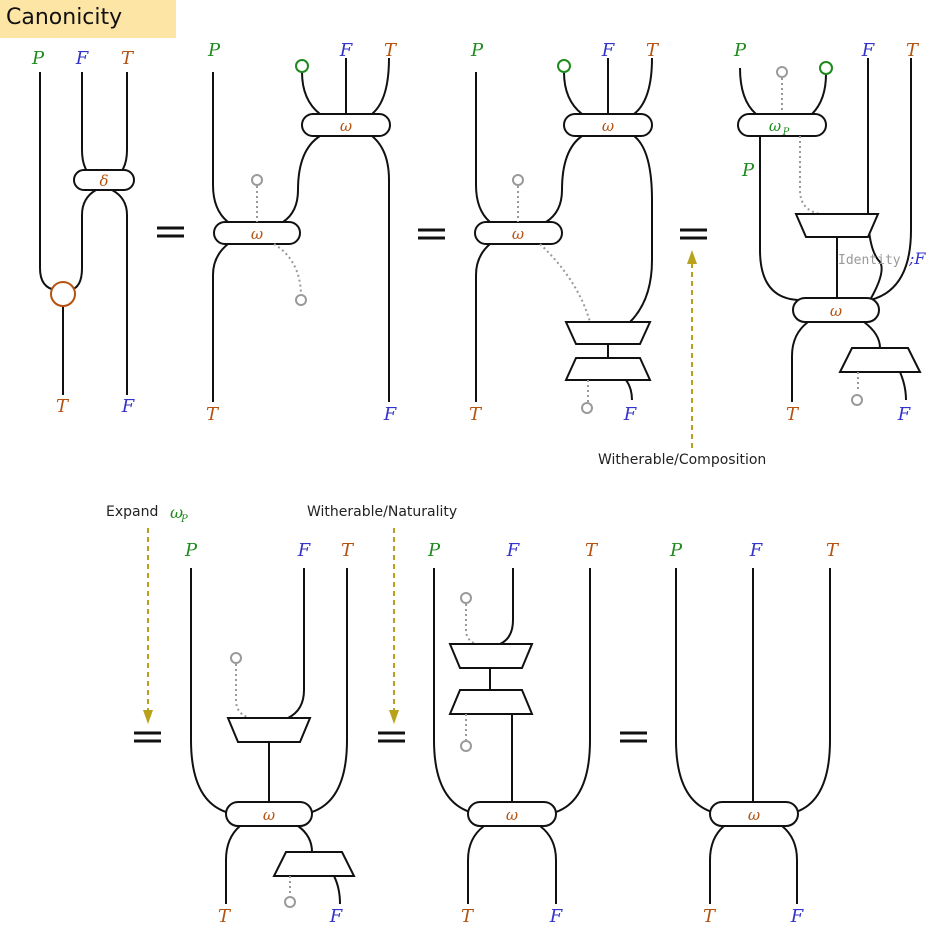 This screenshot has width=936, height=926. I want to click on omega-P-node, so click(782, 125).